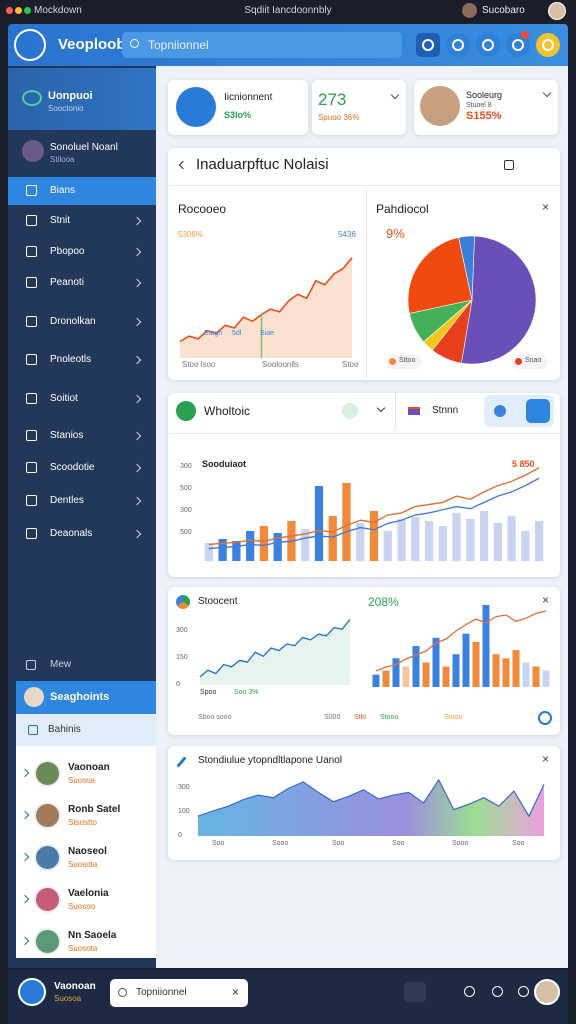 This screenshot has height=1024, width=576. What do you see at coordinates (70, 96) in the screenshot?
I see `brand-name: Uonpuoi` at bounding box center [70, 96].